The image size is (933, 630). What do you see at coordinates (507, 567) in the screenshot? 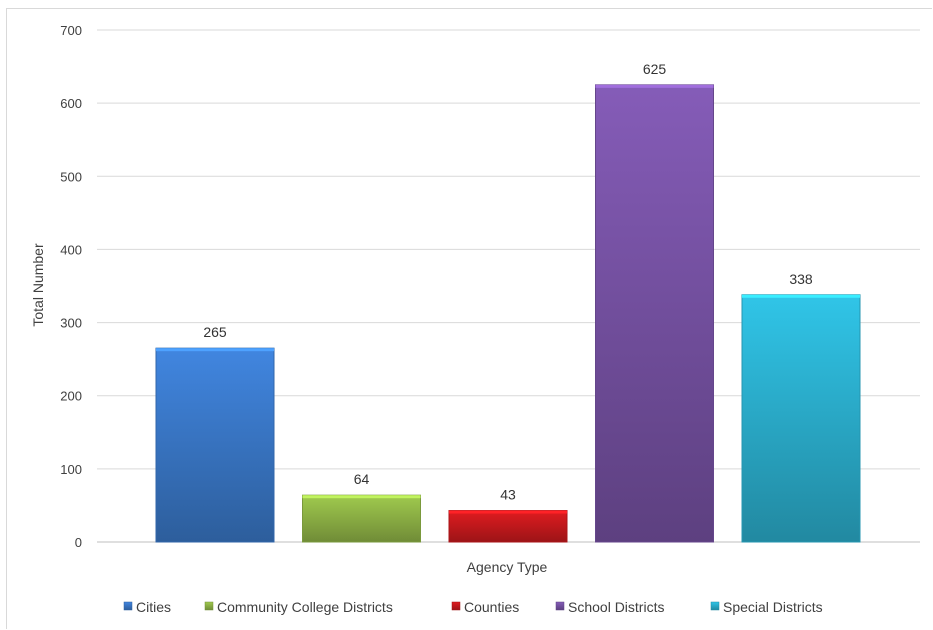
I see `x-axis-title: Agency Type` at bounding box center [507, 567].